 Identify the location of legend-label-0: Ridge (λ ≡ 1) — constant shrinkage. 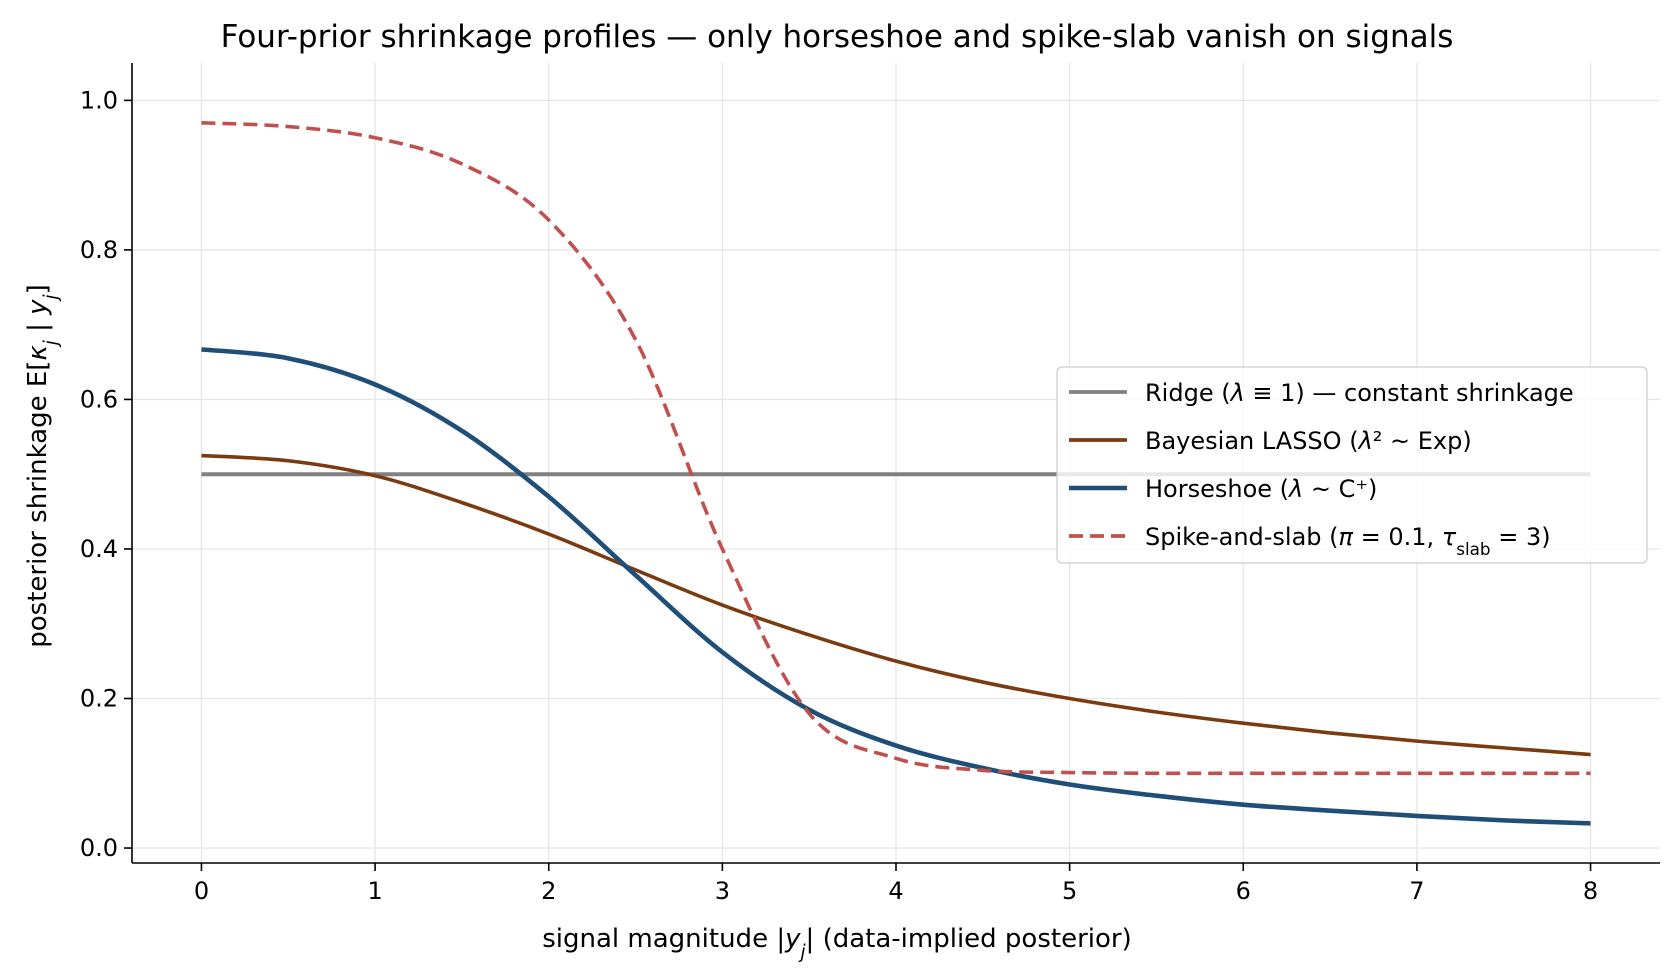
(1359, 393).